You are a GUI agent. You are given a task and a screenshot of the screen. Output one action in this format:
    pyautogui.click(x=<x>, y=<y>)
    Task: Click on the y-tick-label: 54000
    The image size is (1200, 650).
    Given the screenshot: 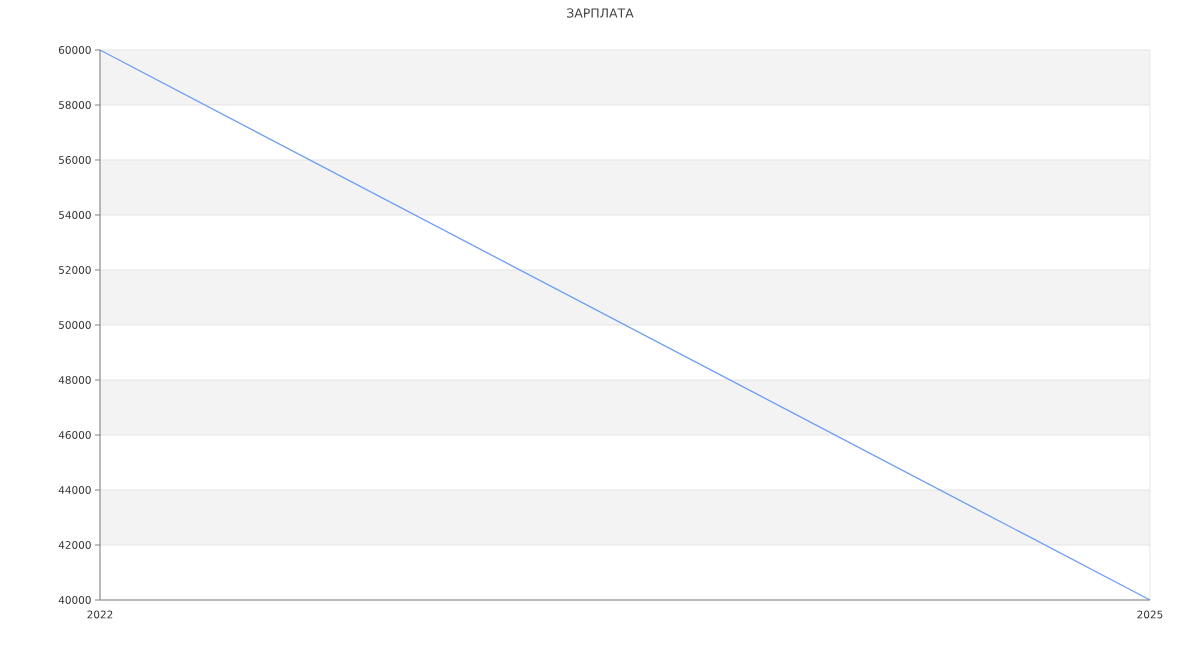 What is the action you would take?
    pyautogui.click(x=75, y=215)
    